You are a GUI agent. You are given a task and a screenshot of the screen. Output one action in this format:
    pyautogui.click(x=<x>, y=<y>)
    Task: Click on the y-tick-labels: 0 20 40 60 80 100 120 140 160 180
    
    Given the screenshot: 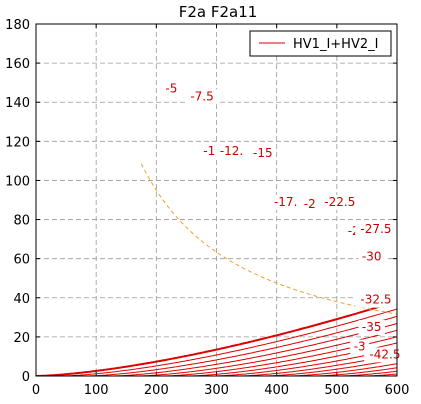 What is the action you would take?
    pyautogui.click(x=17, y=201)
    